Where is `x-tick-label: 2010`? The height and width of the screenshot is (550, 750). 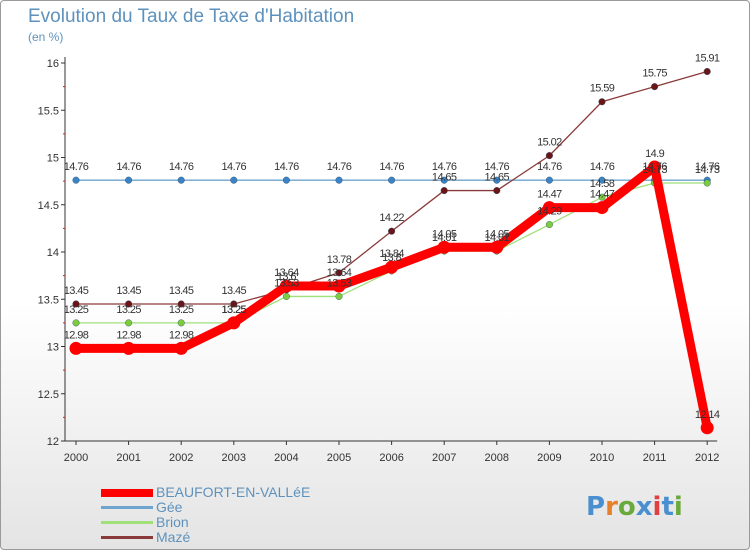 x-tick-label: 2010 is located at coordinates (602, 458).